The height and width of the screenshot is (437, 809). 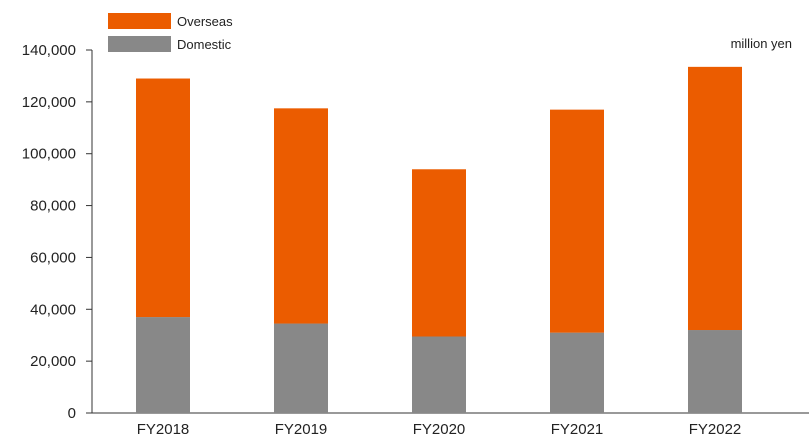 I want to click on bar-overseas-fy2019, so click(x=301, y=216).